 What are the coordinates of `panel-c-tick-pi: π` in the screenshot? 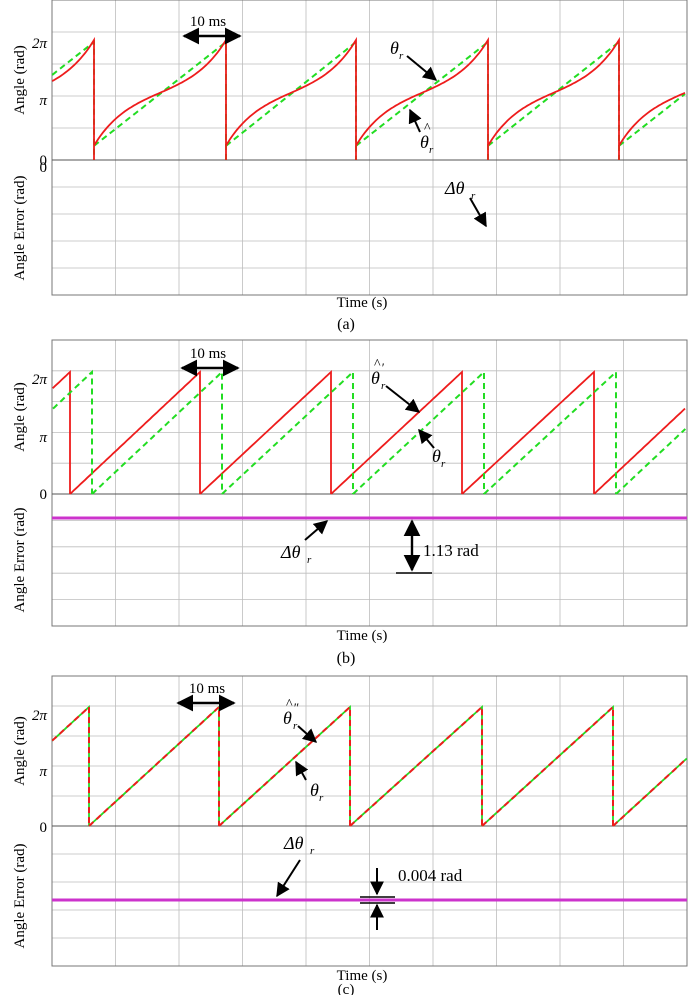 It's located at (43, 772).